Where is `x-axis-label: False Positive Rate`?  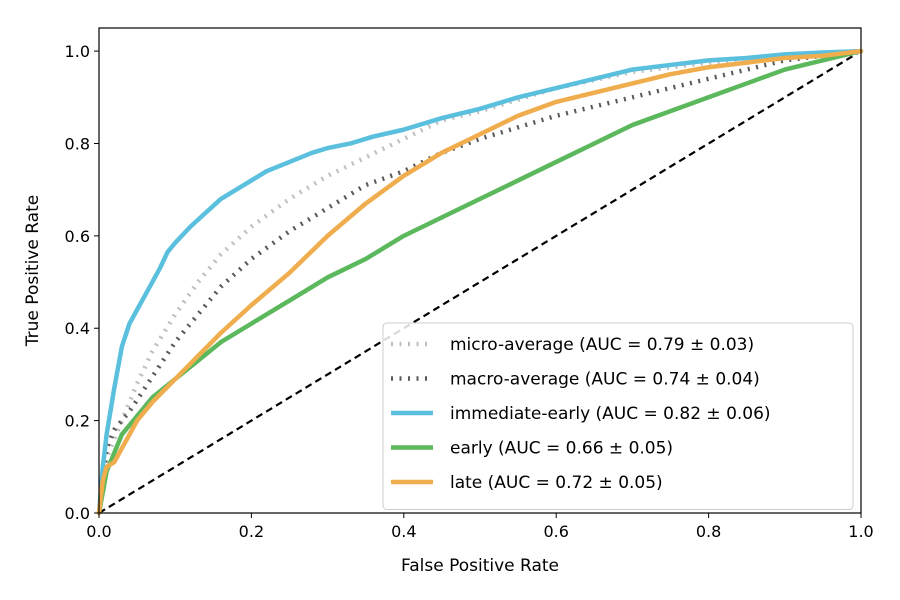 x-axis-label: False Positive Rate is located at coordinates (480, 566).